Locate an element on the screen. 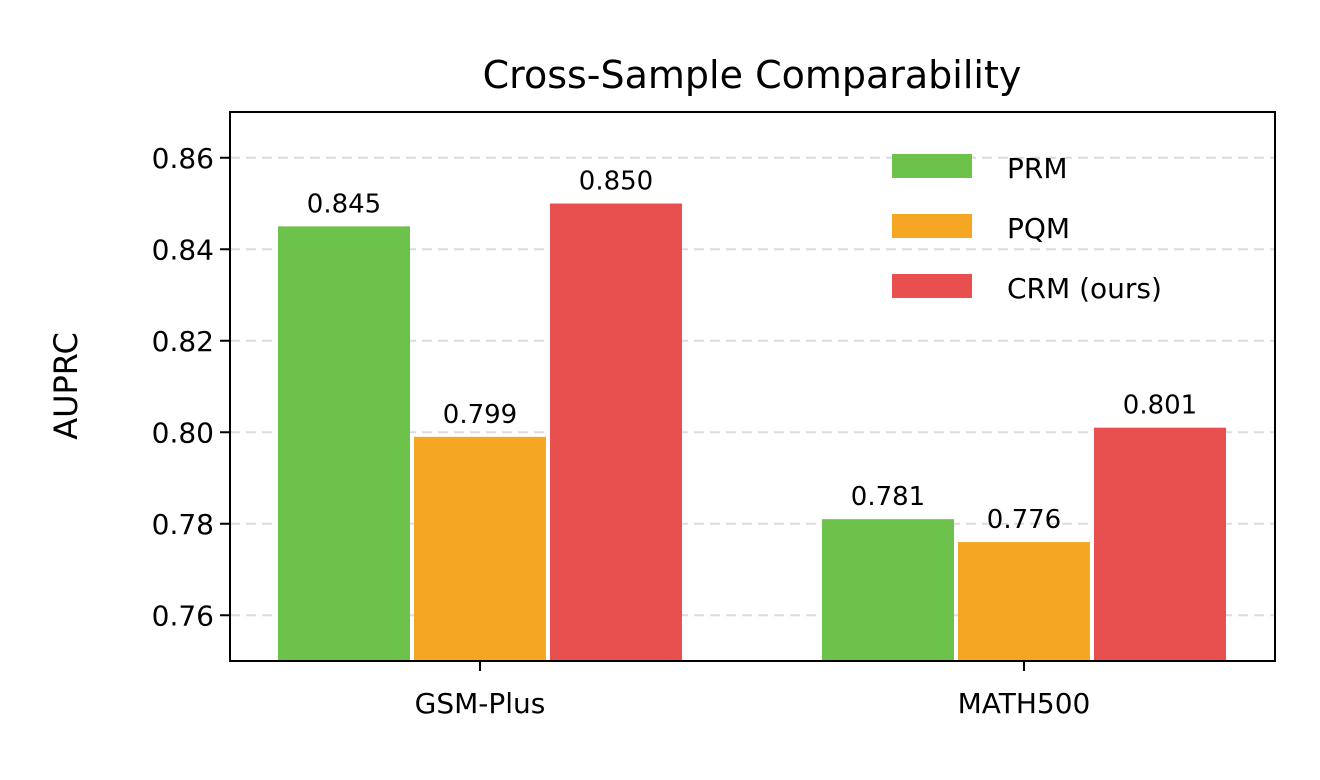  chart-title: Cross-Sample Comparability is located at coordinates (752, 75).